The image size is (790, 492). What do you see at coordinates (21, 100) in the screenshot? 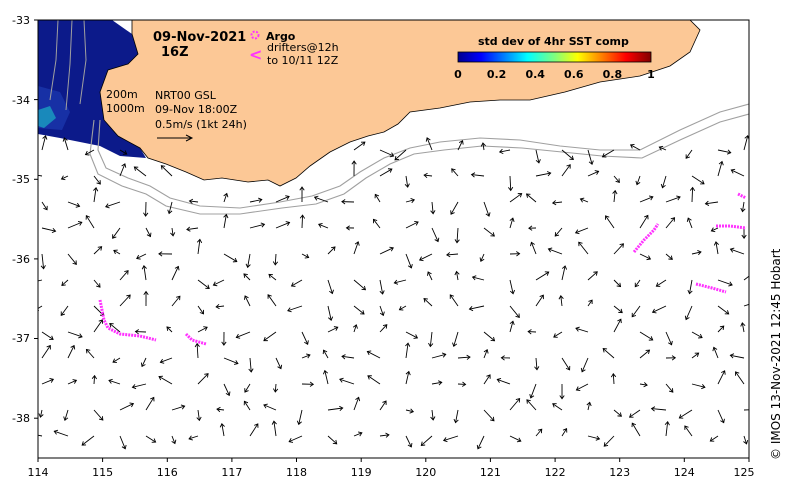
I see `y-tick-34: -34` at bounding box center [21, 100].